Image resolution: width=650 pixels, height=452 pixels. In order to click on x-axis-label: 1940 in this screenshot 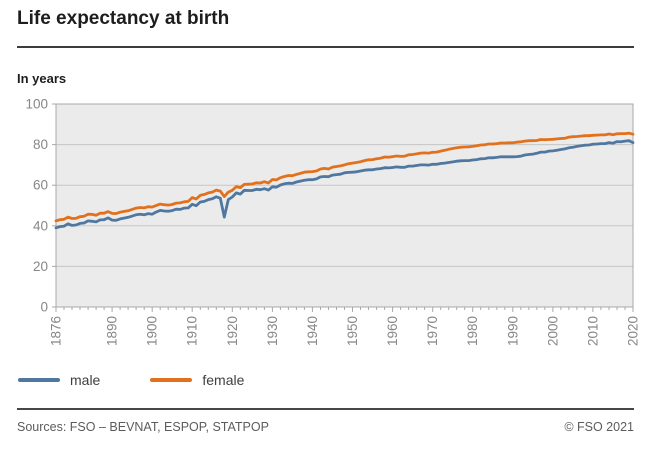, I will do `click(312, 331)`.